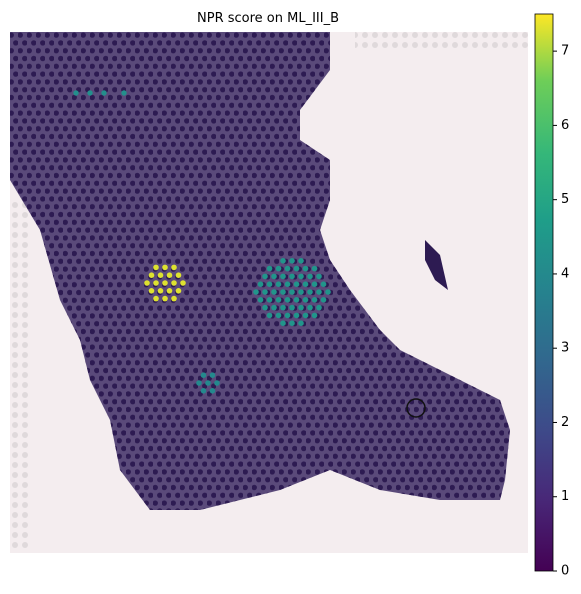  I want to click on chart-title: NPR score on ML_III_B, so click(268, 18).